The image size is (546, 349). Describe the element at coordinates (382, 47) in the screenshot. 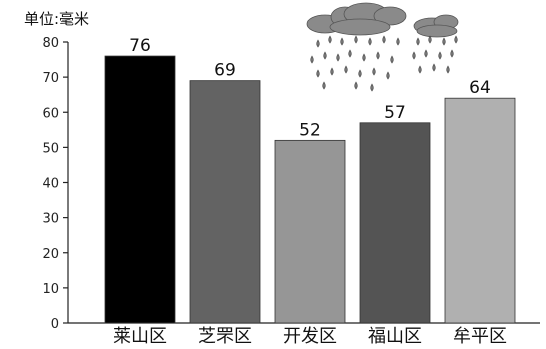

I see `rain-cloud-icon` at that location.